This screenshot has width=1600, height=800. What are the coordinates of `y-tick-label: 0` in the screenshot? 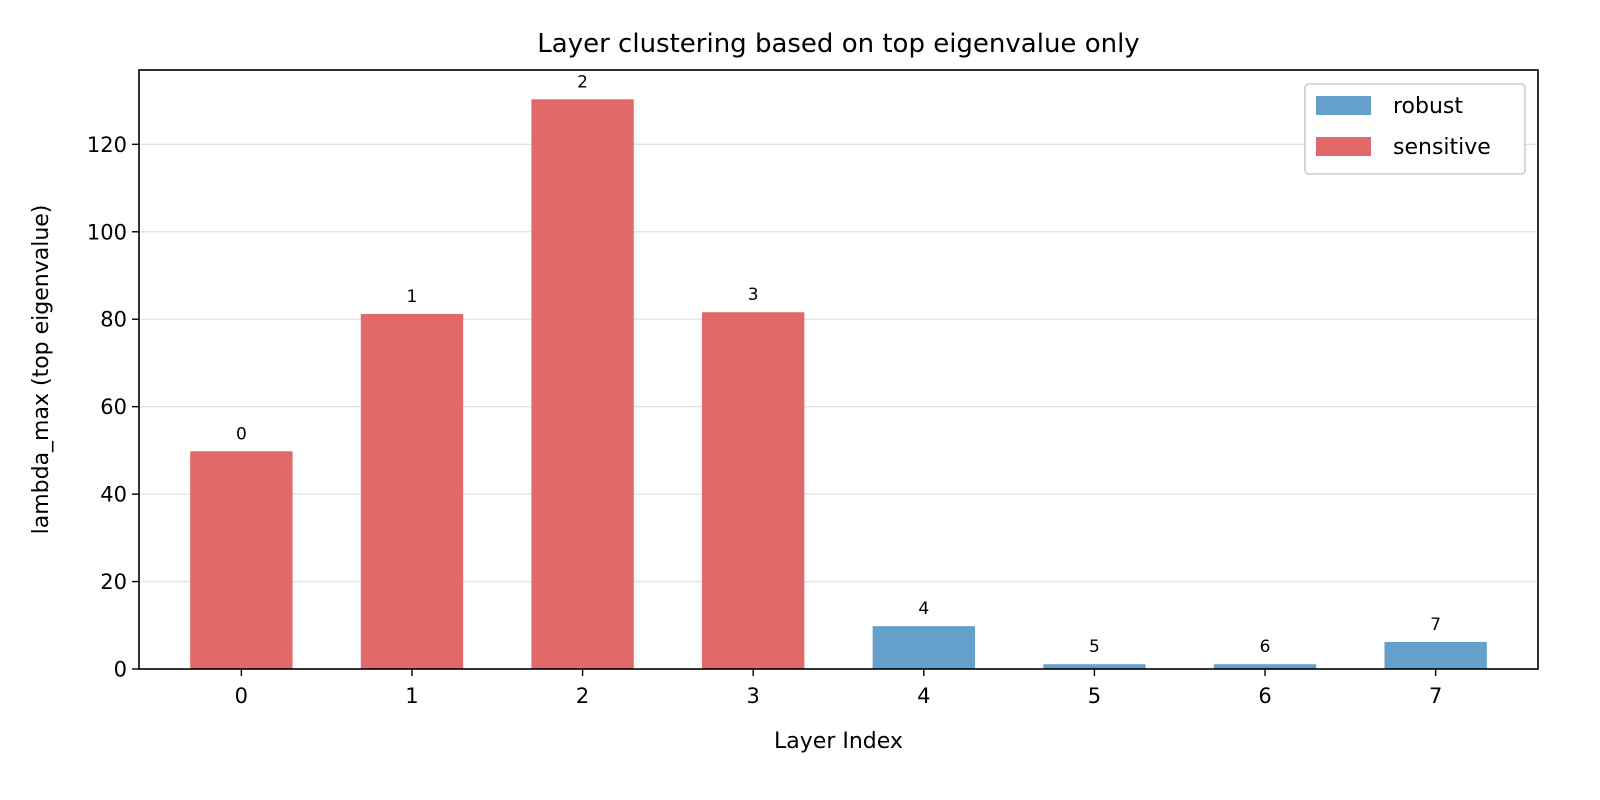 It's located at (120, 670).